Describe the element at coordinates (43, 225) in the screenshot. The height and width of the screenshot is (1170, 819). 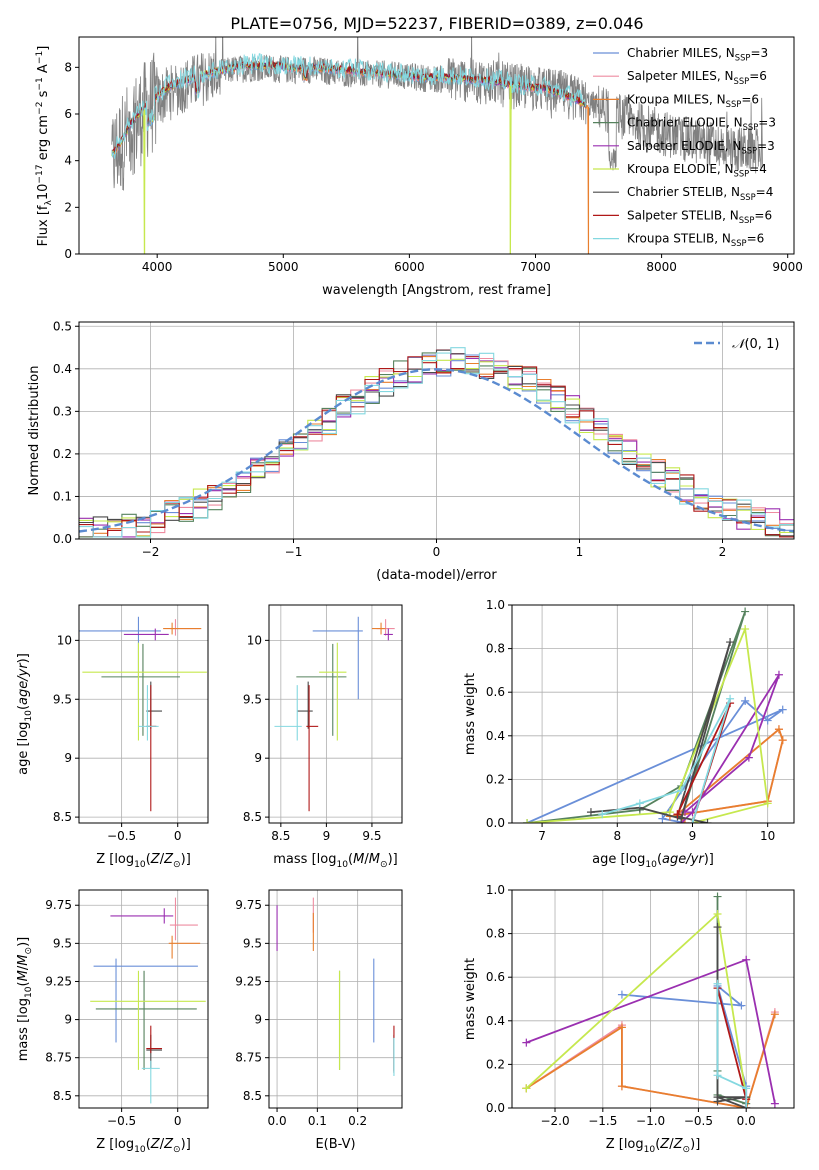
I see `text-part: Flux [f` at that location.